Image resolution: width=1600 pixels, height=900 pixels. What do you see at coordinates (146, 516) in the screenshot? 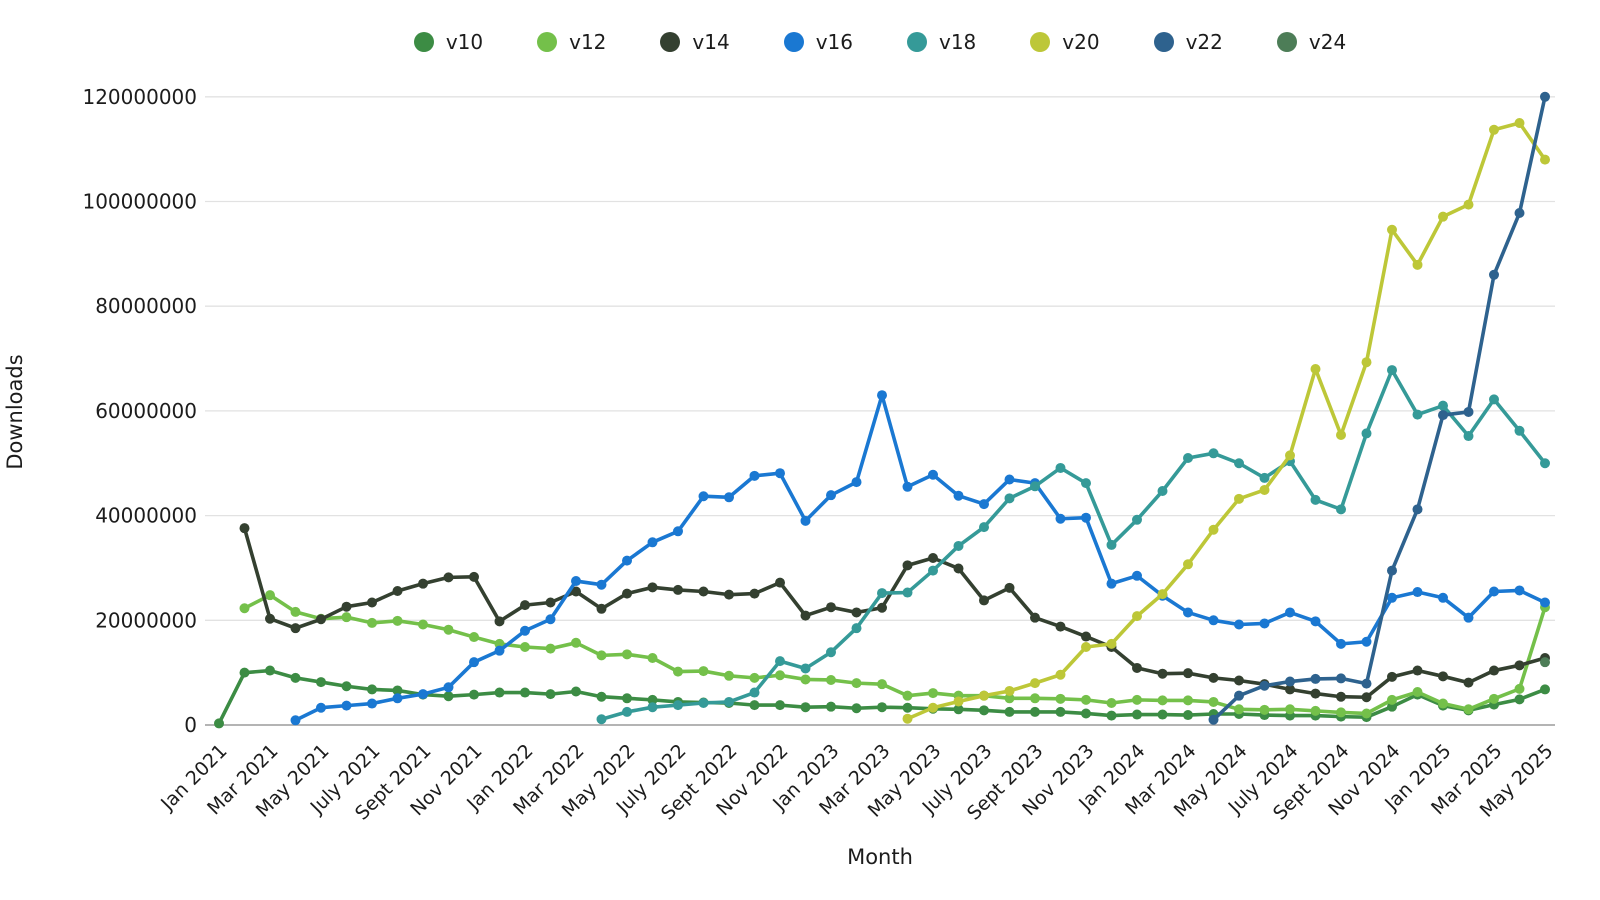
I see `y-tick-label: 40000000` at bounding box center [146, 516].